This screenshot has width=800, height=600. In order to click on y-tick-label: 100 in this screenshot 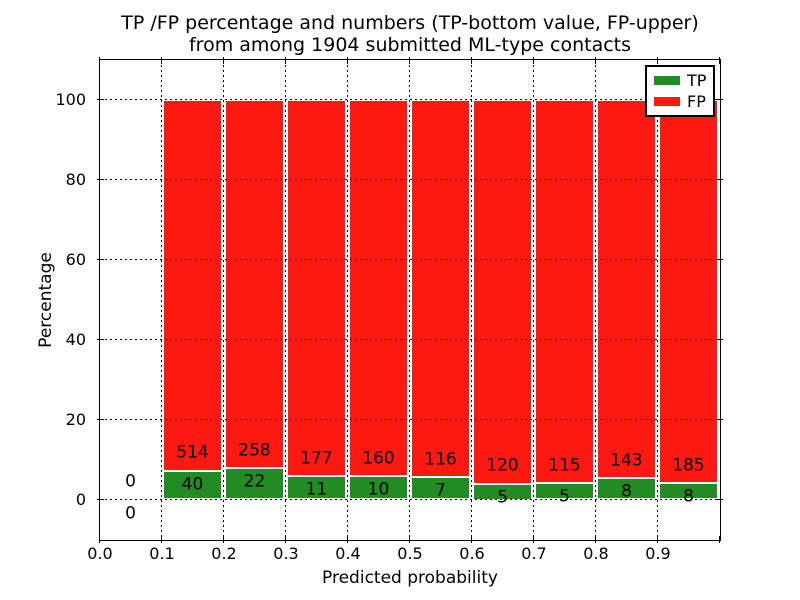, I will do `click(70, 99)`.